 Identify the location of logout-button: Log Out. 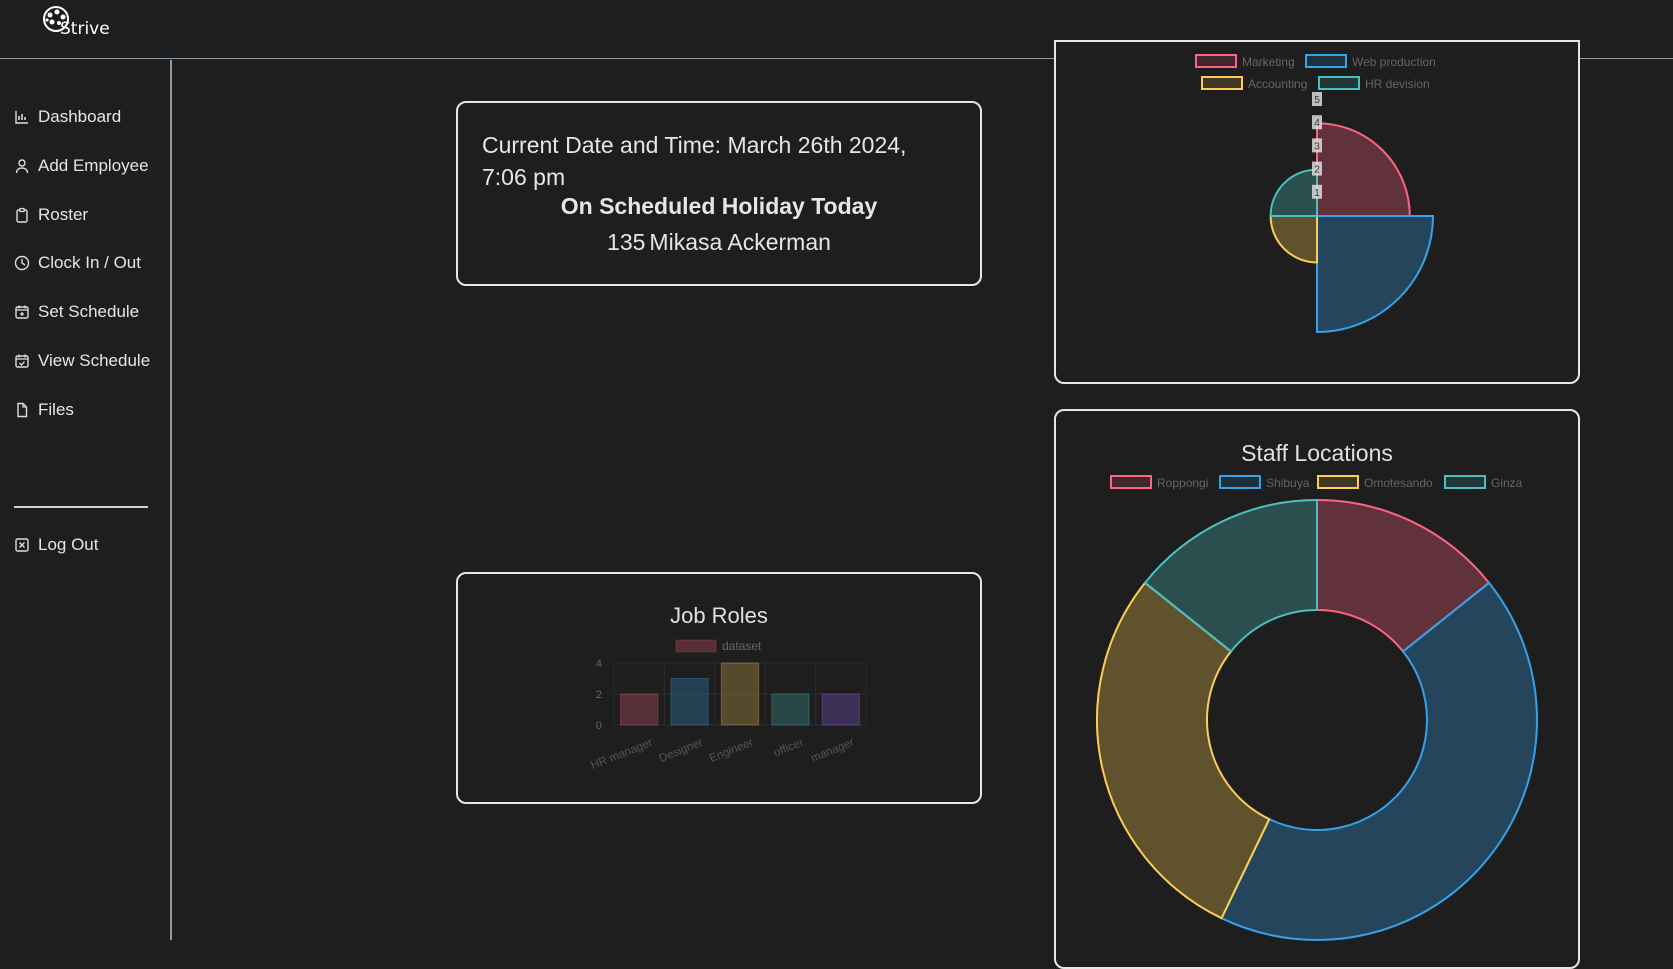
(56, 545).